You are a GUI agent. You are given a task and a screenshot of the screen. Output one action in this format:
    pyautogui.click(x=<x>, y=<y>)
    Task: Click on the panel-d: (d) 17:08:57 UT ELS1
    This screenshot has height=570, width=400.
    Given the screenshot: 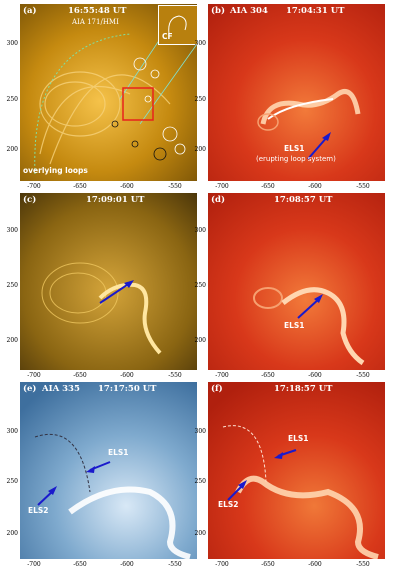 What is the action you would take?
    pyautogui.click(x=296, y=281)
    